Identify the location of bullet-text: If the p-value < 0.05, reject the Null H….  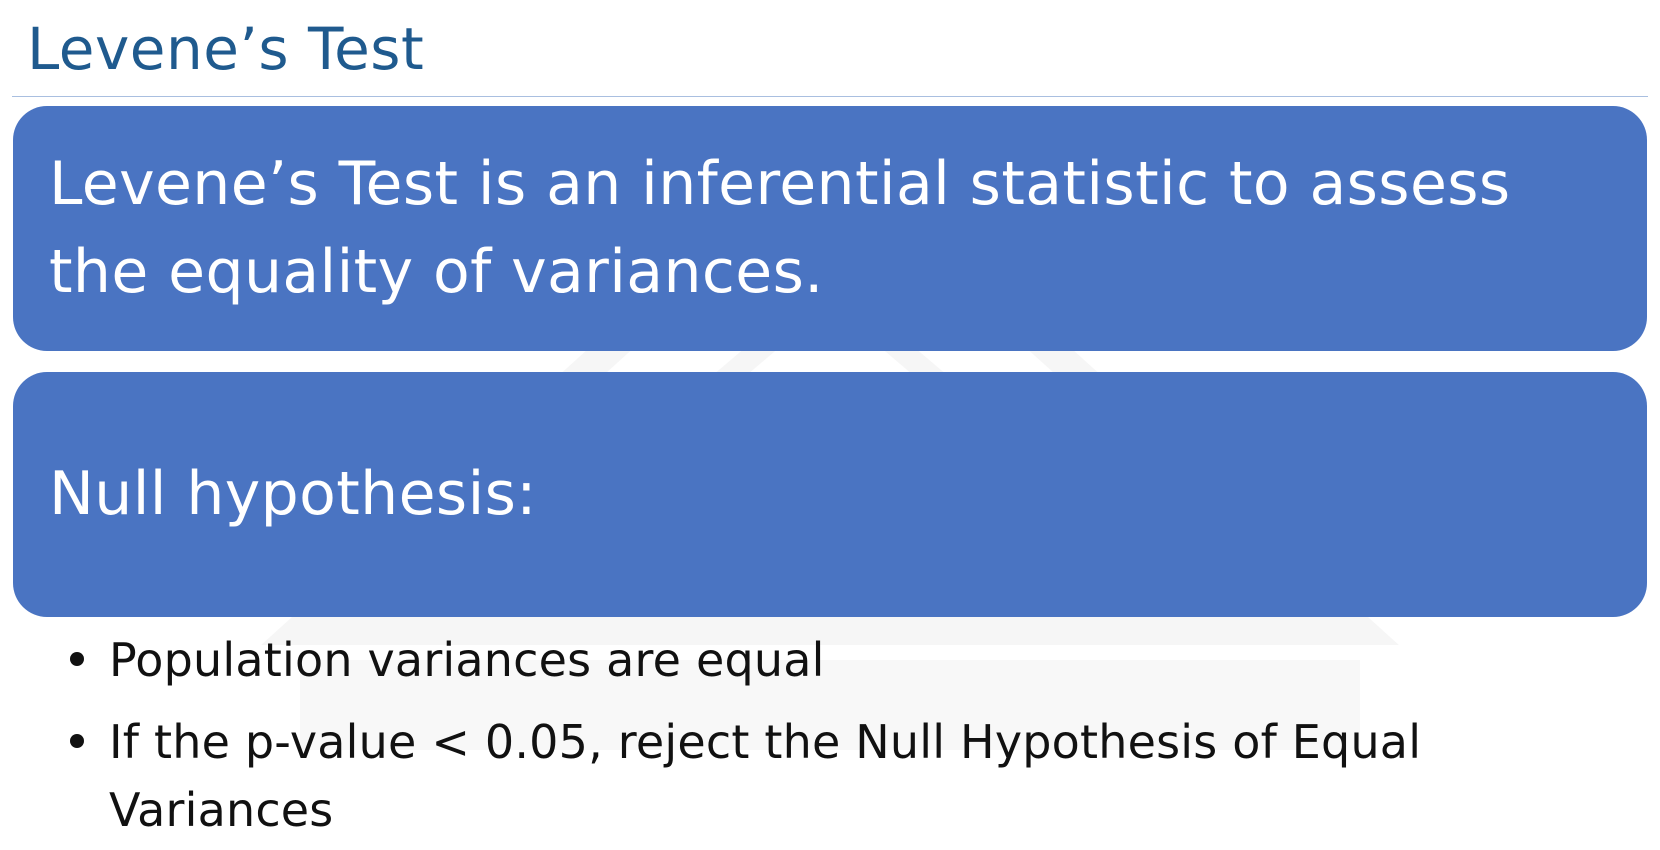
(765, 776).